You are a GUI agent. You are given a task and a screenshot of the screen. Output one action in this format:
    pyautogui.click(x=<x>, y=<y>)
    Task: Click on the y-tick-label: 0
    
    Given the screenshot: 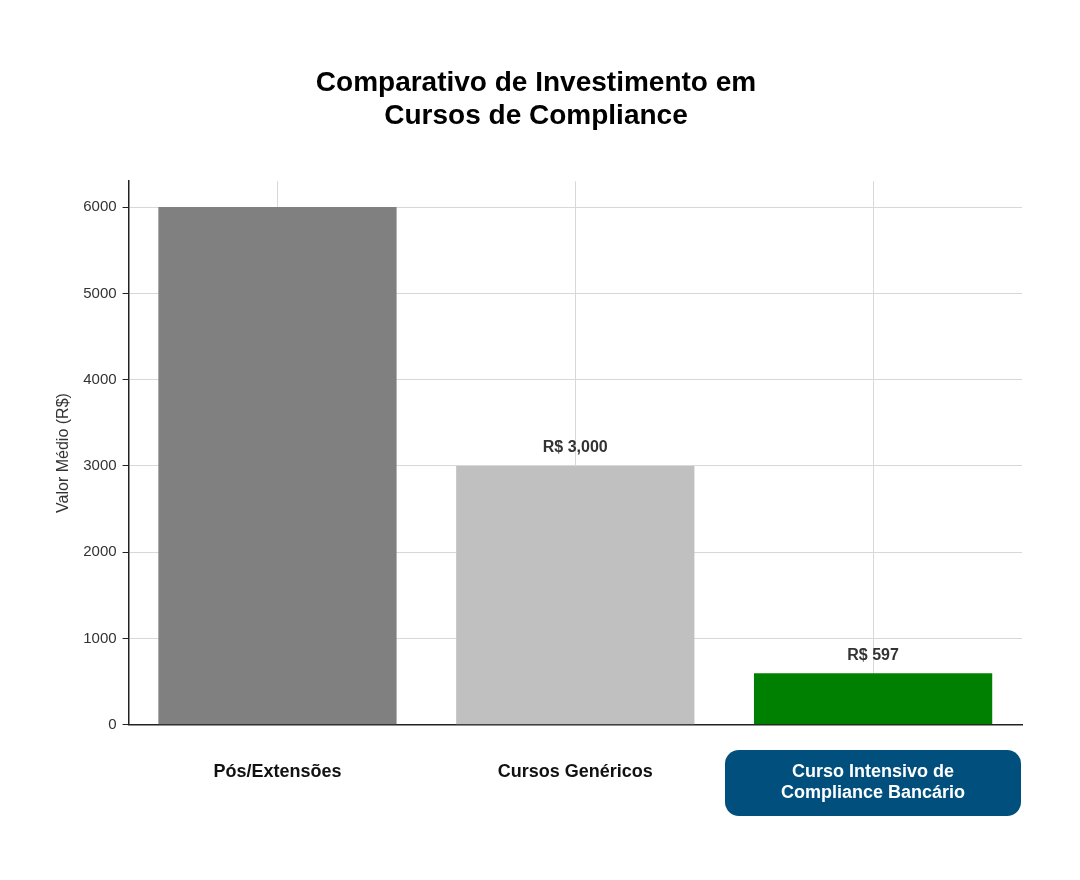 What is the action you would take?
    pyautogui.click(x=112, y=723)
    